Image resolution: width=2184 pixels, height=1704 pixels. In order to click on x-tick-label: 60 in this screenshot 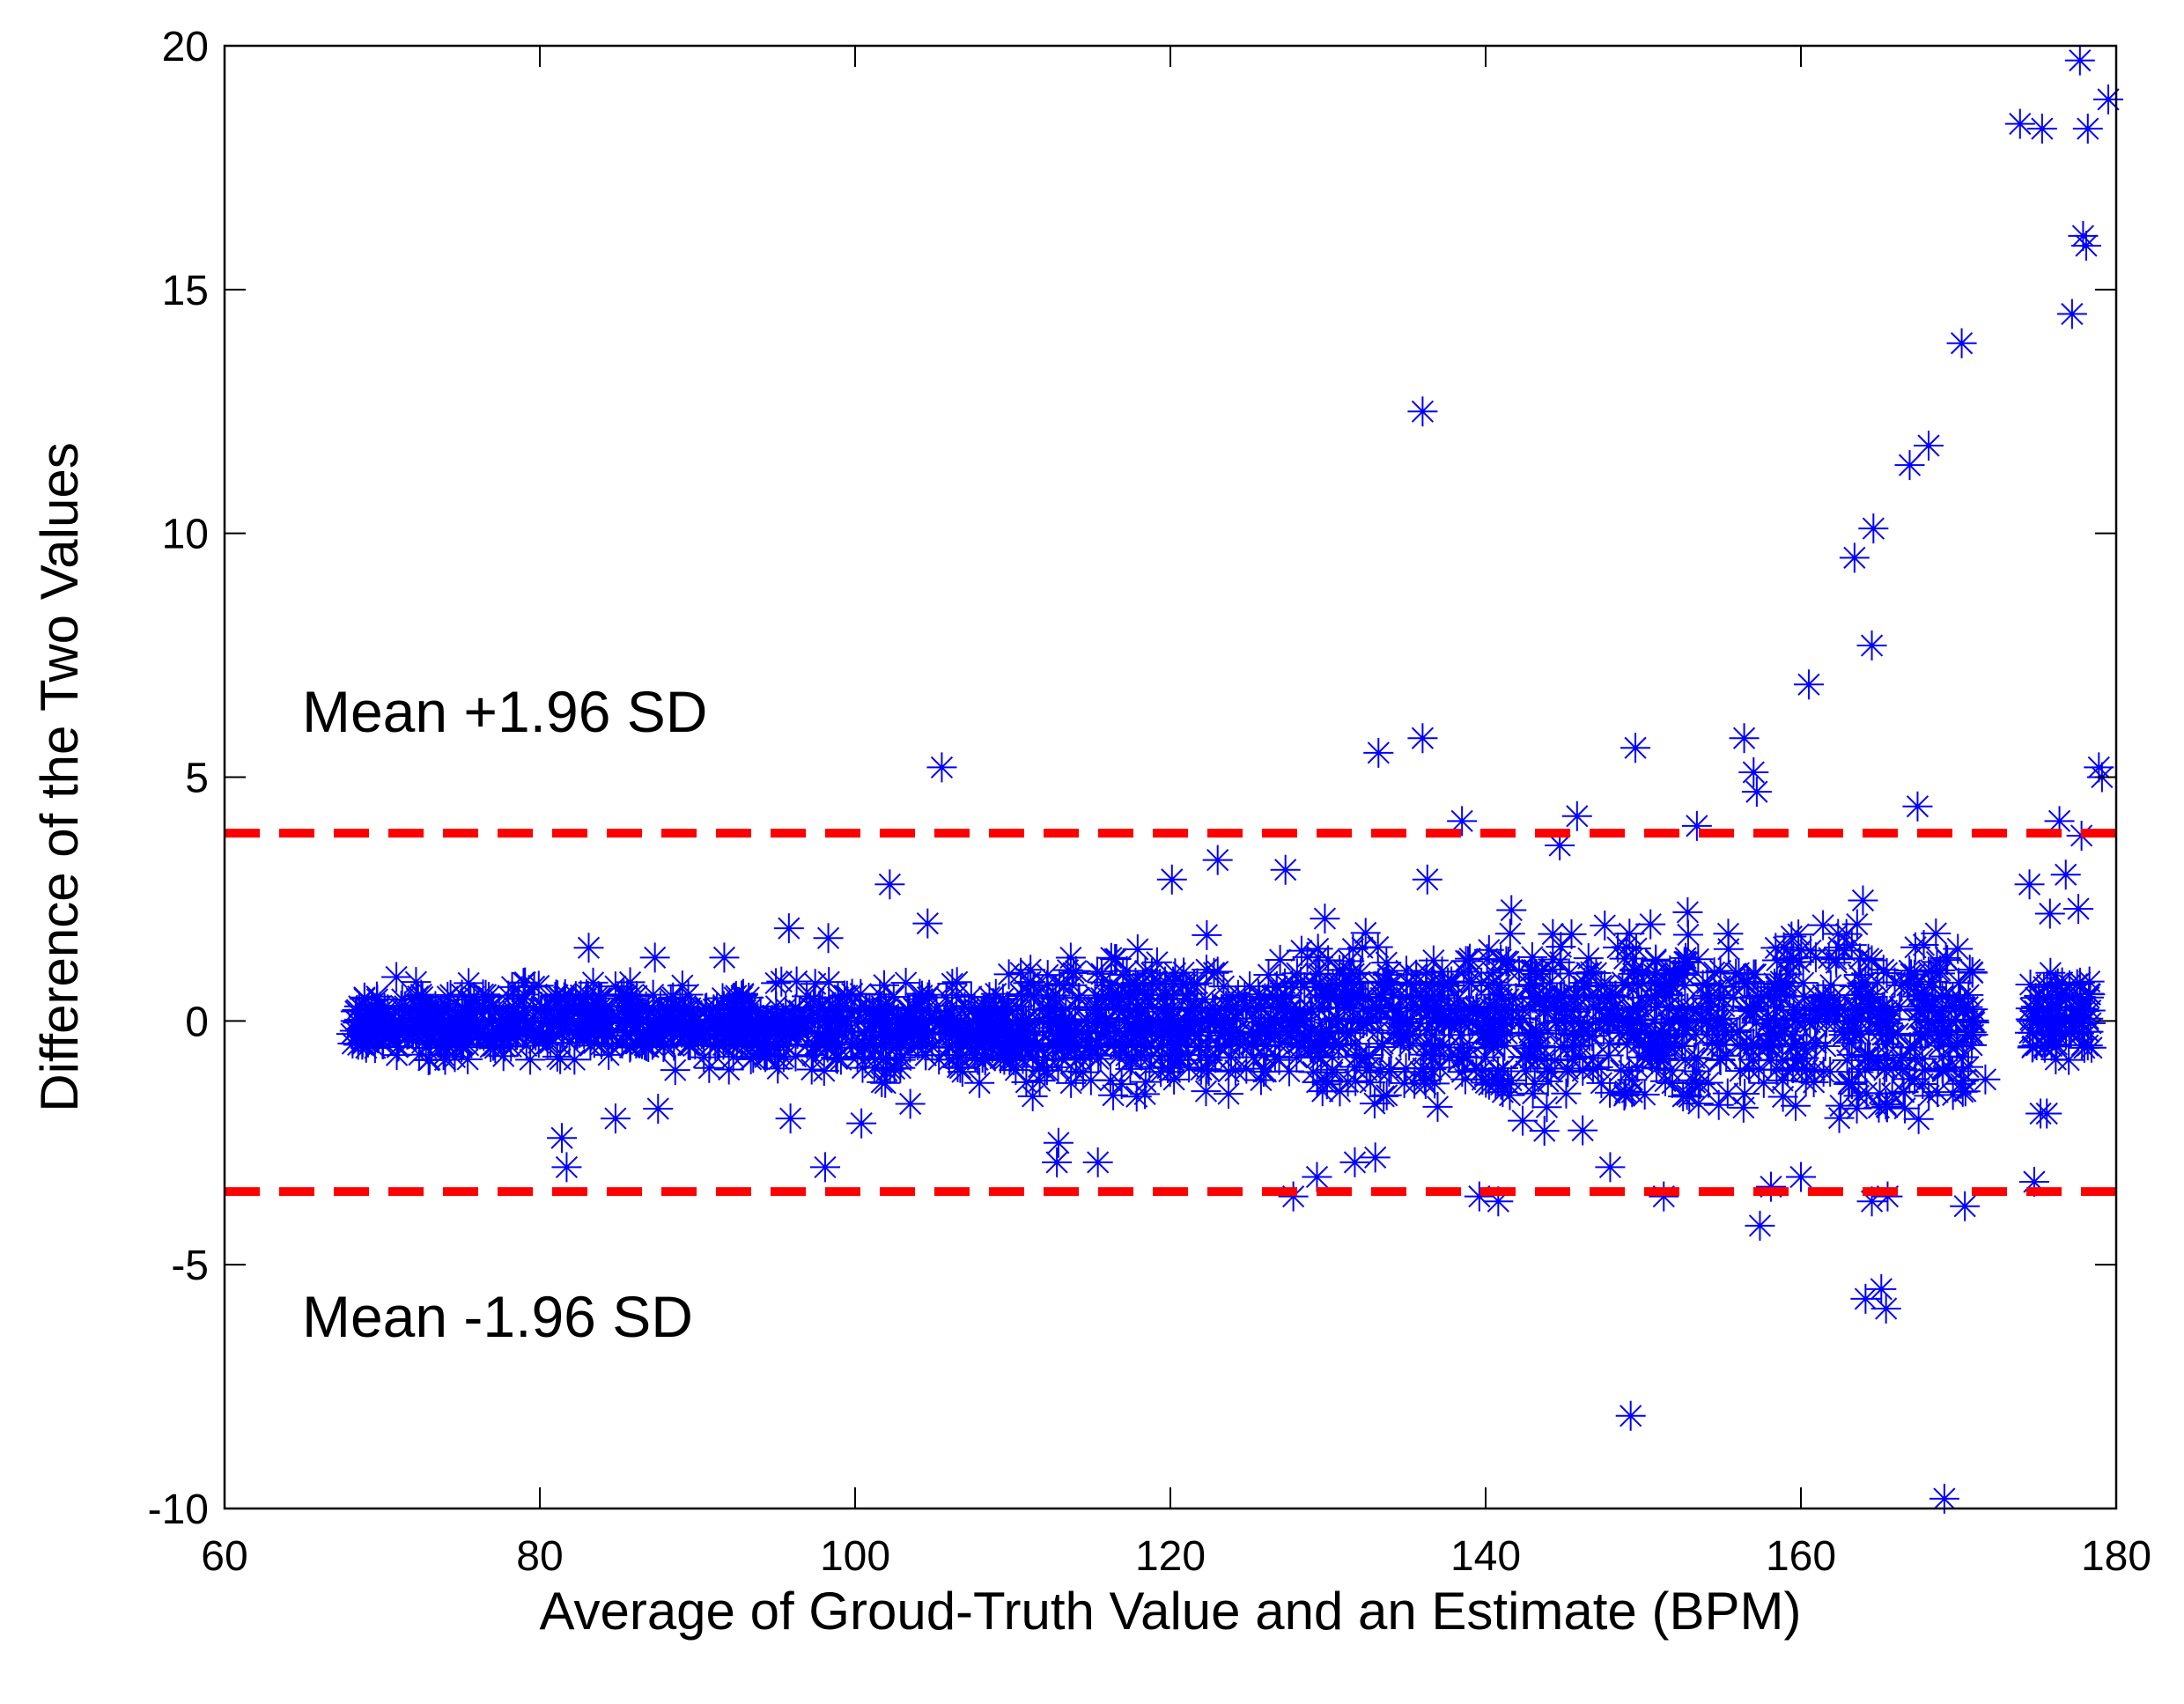, I will do `click(224, 1556)`.